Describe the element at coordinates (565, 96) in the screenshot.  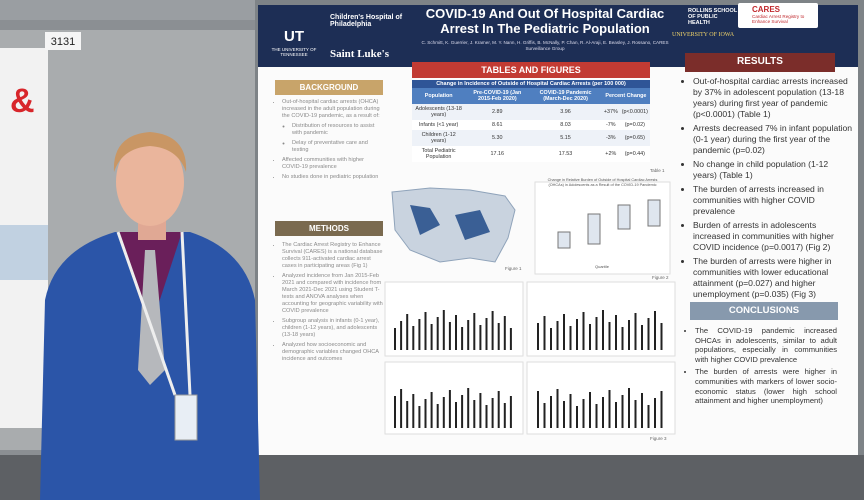
I see `th: COVID-19 Pandemic (March-Dec 2020)` at that location.